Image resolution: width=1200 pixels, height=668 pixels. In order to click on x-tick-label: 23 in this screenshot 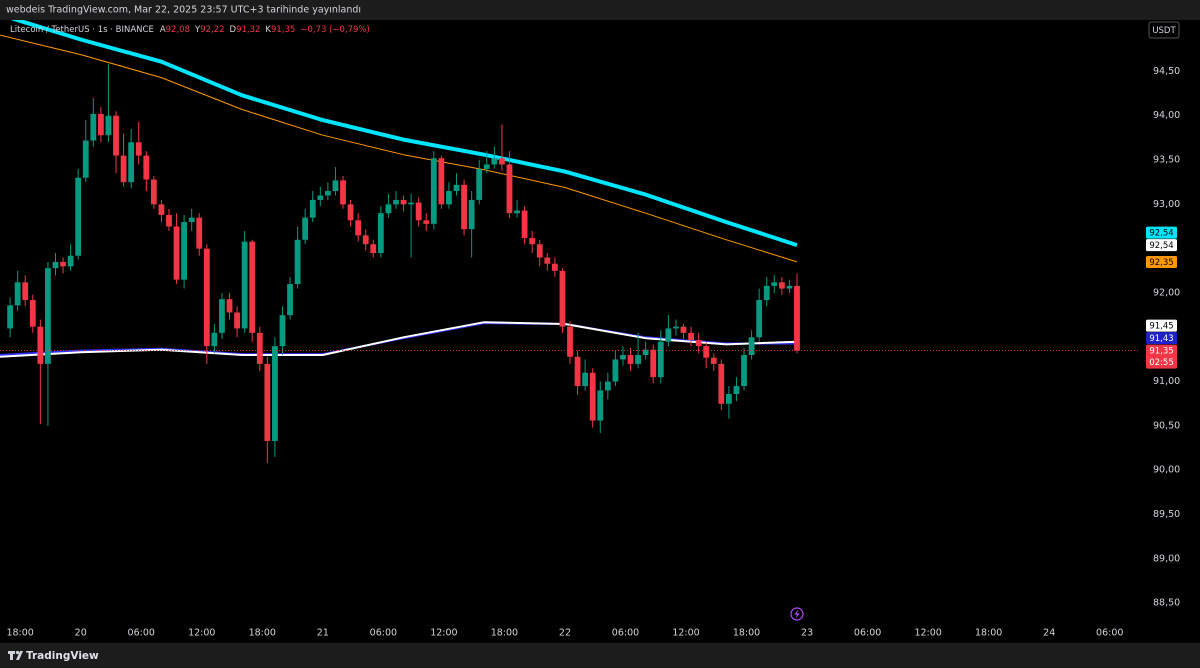, I will do `click(807, 633)`.